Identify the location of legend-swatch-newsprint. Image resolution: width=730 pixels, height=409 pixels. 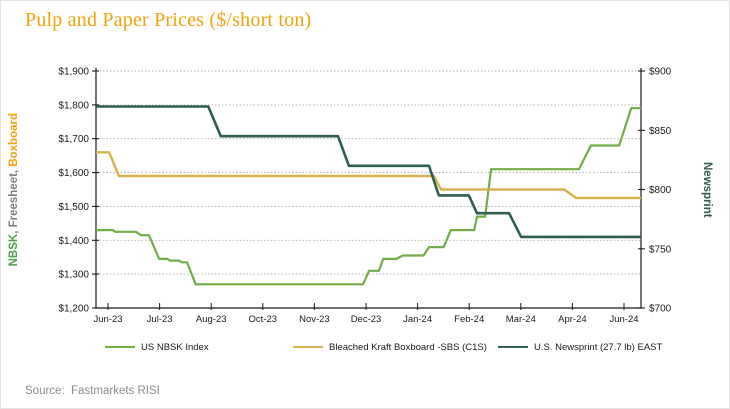
(513, 347).